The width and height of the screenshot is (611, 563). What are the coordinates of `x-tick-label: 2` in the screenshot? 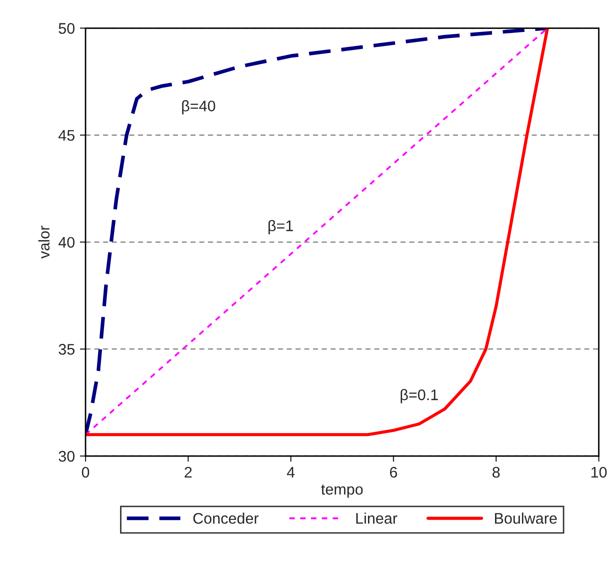 It's located at (188, 472).